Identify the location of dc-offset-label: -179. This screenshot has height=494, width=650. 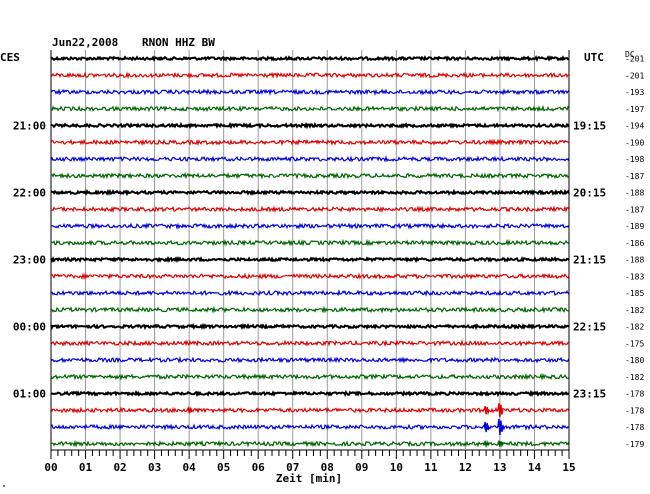
(634, 444).